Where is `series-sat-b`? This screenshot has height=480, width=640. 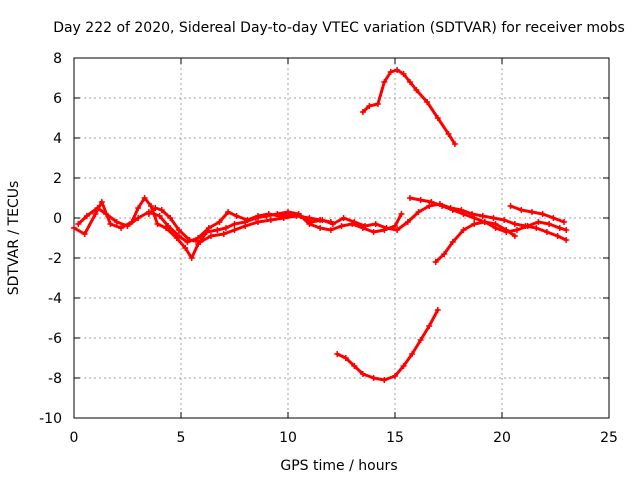
series-sat-b is located at coordinates (322, 223).